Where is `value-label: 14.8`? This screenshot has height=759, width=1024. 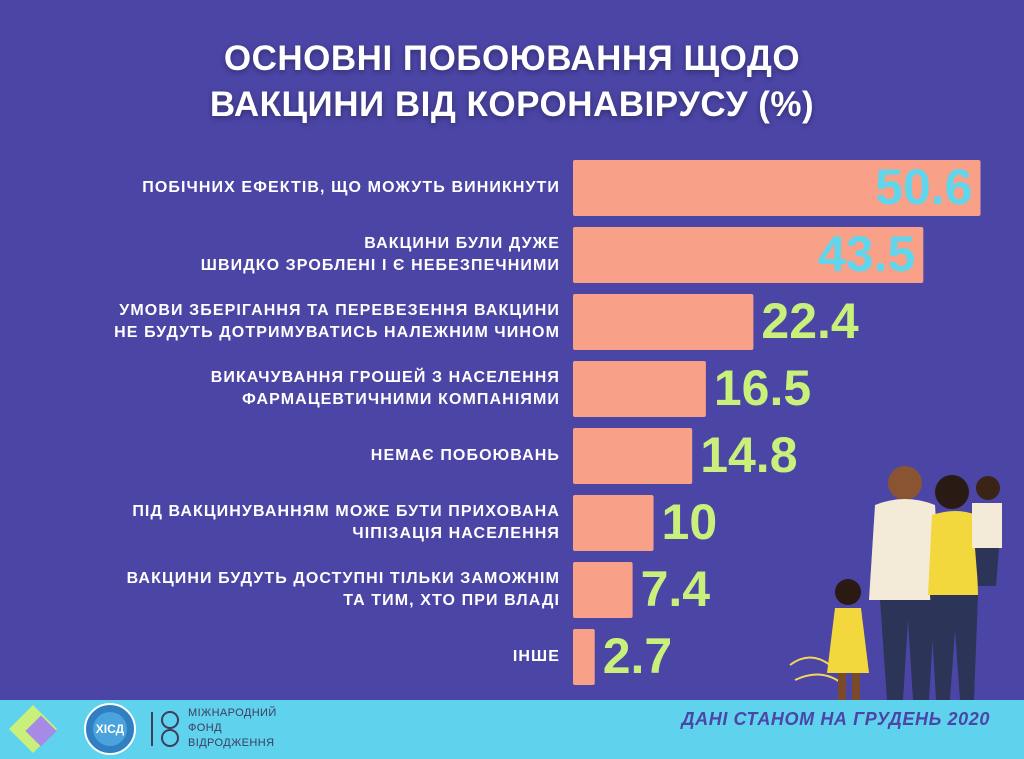
value-label: 14.8 is located at coordinates (748, 455).